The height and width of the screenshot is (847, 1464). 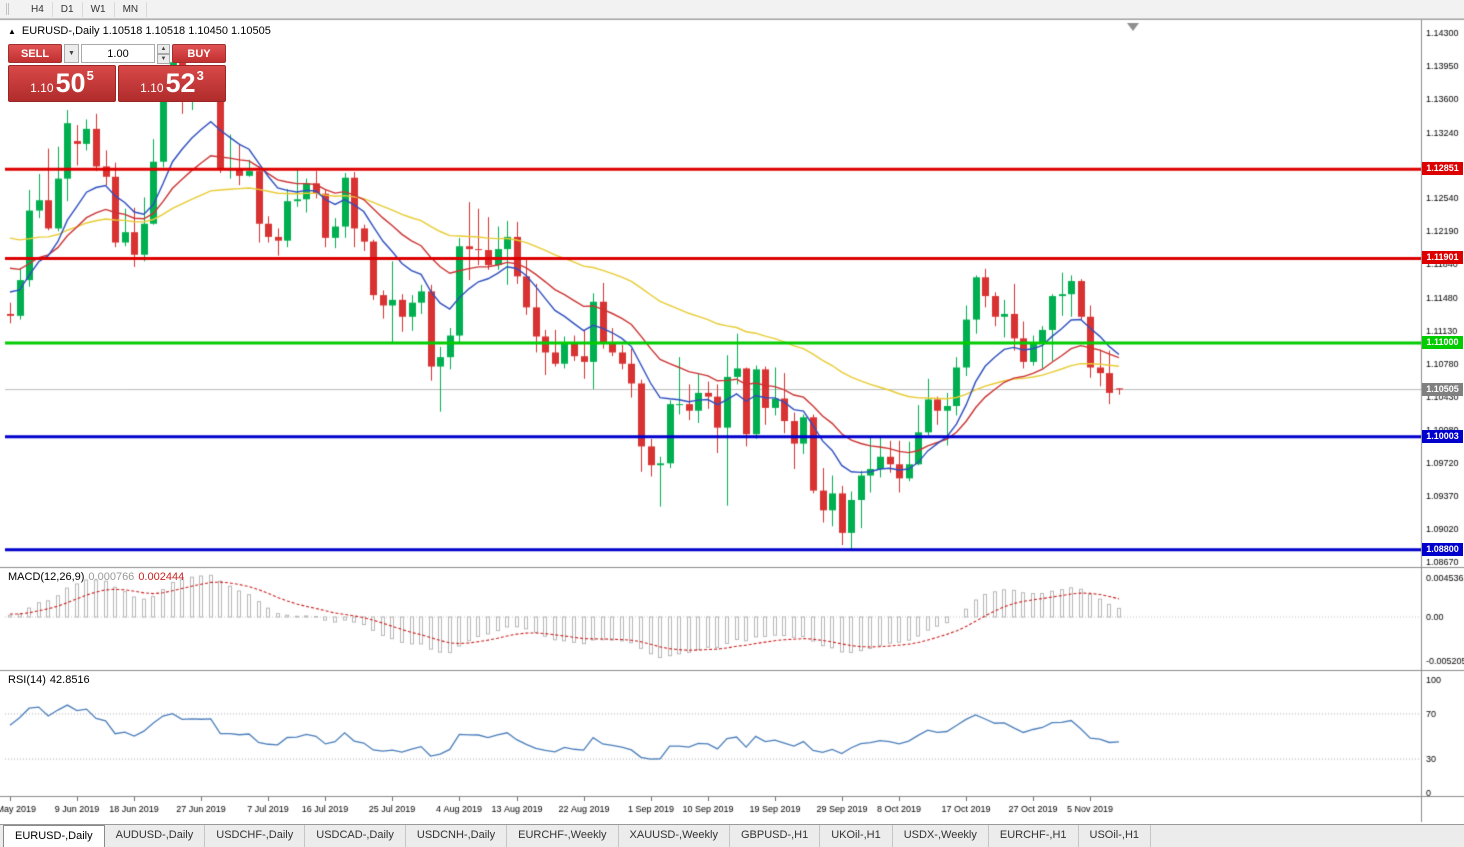 I want to click on ask-price-pipette: 3, so click(x=200, y=75).